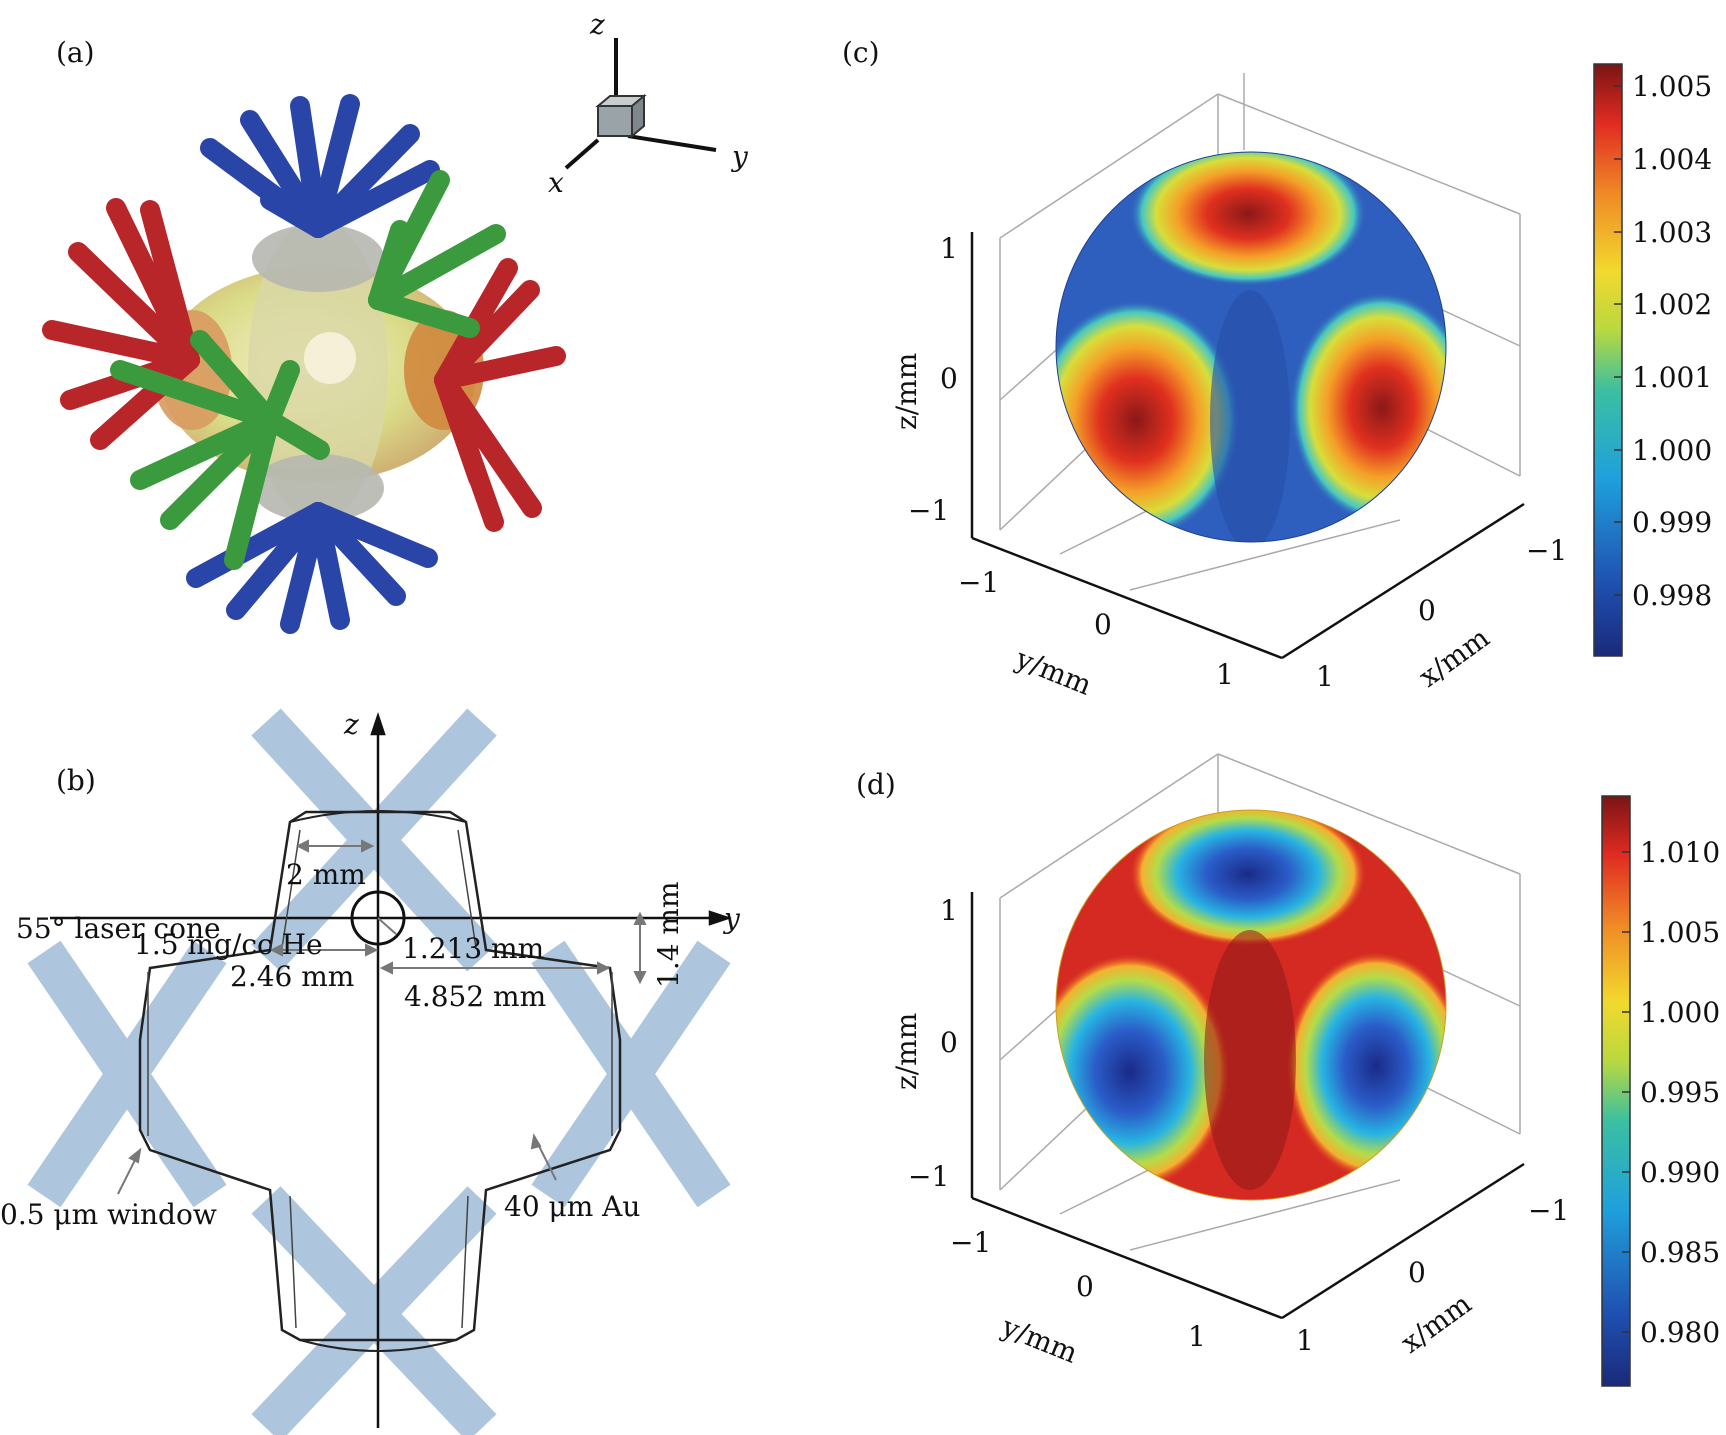 The image size is (1726, 1435). I want to click on d-colorbar, so click(1616, 1091).